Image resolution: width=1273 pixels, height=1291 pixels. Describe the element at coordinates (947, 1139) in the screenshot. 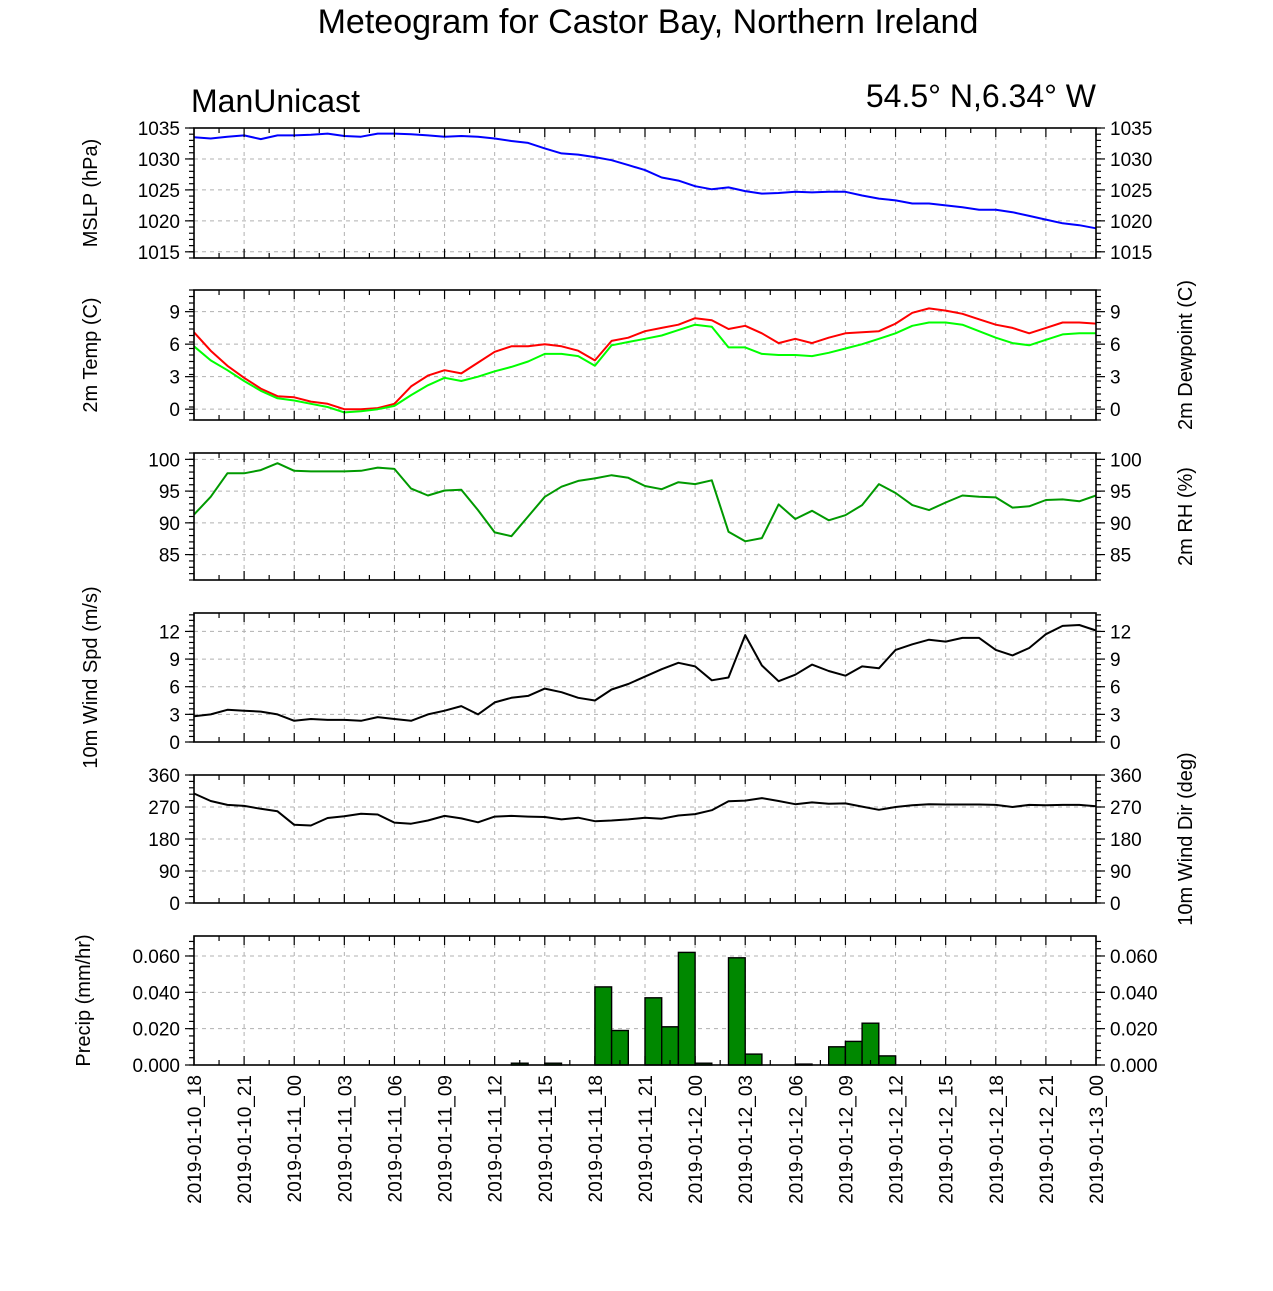

I see `time-tick-label: 2019-01-12_15` at that location.